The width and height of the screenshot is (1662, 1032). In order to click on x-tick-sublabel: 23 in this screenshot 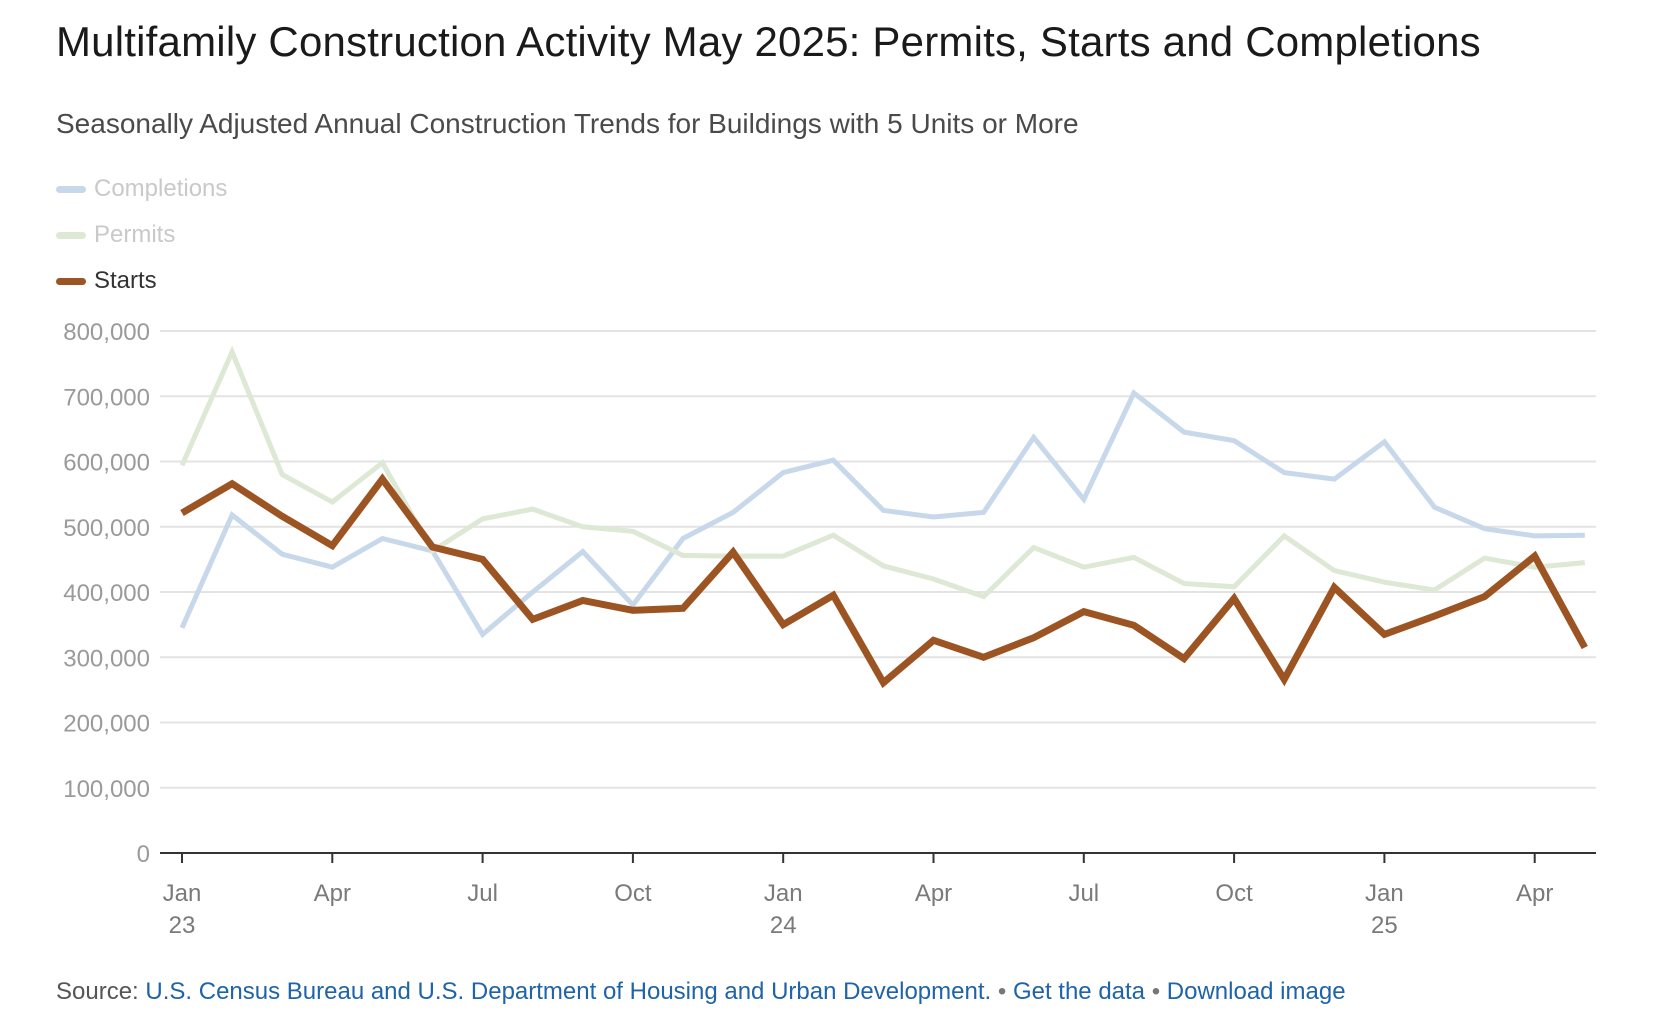, I will do `click(182, 925)`.